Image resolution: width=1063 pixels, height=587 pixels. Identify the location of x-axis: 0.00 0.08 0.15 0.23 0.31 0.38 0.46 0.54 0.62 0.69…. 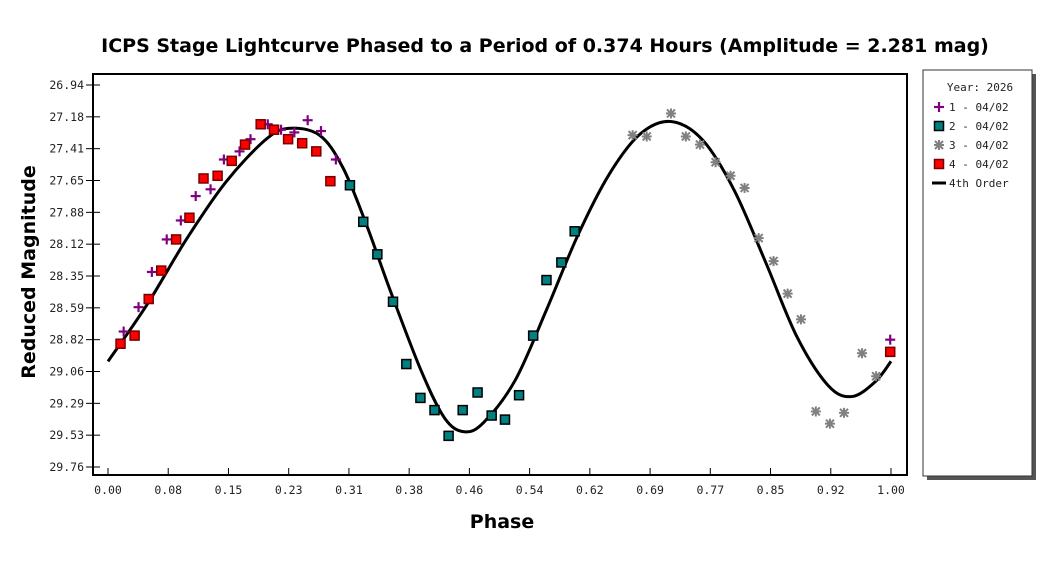
(499, 482).